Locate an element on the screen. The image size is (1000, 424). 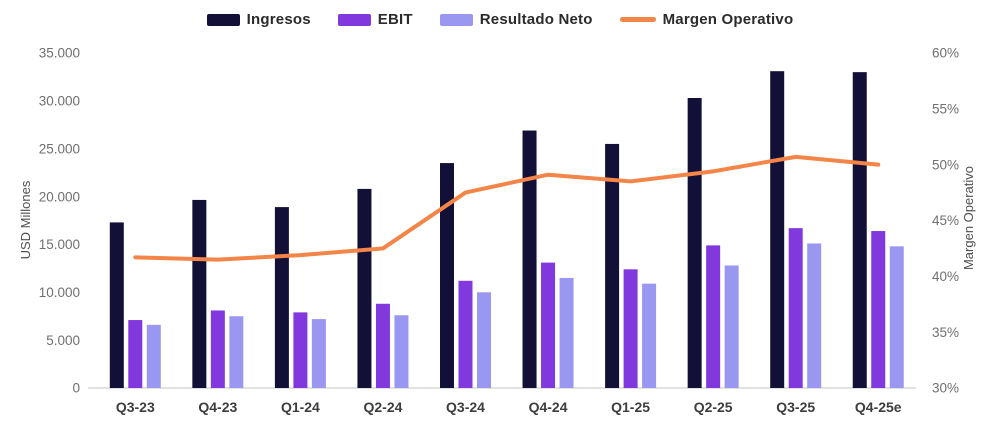
legend-swatch-ingresos-icon is located at coordinates (223, 19).